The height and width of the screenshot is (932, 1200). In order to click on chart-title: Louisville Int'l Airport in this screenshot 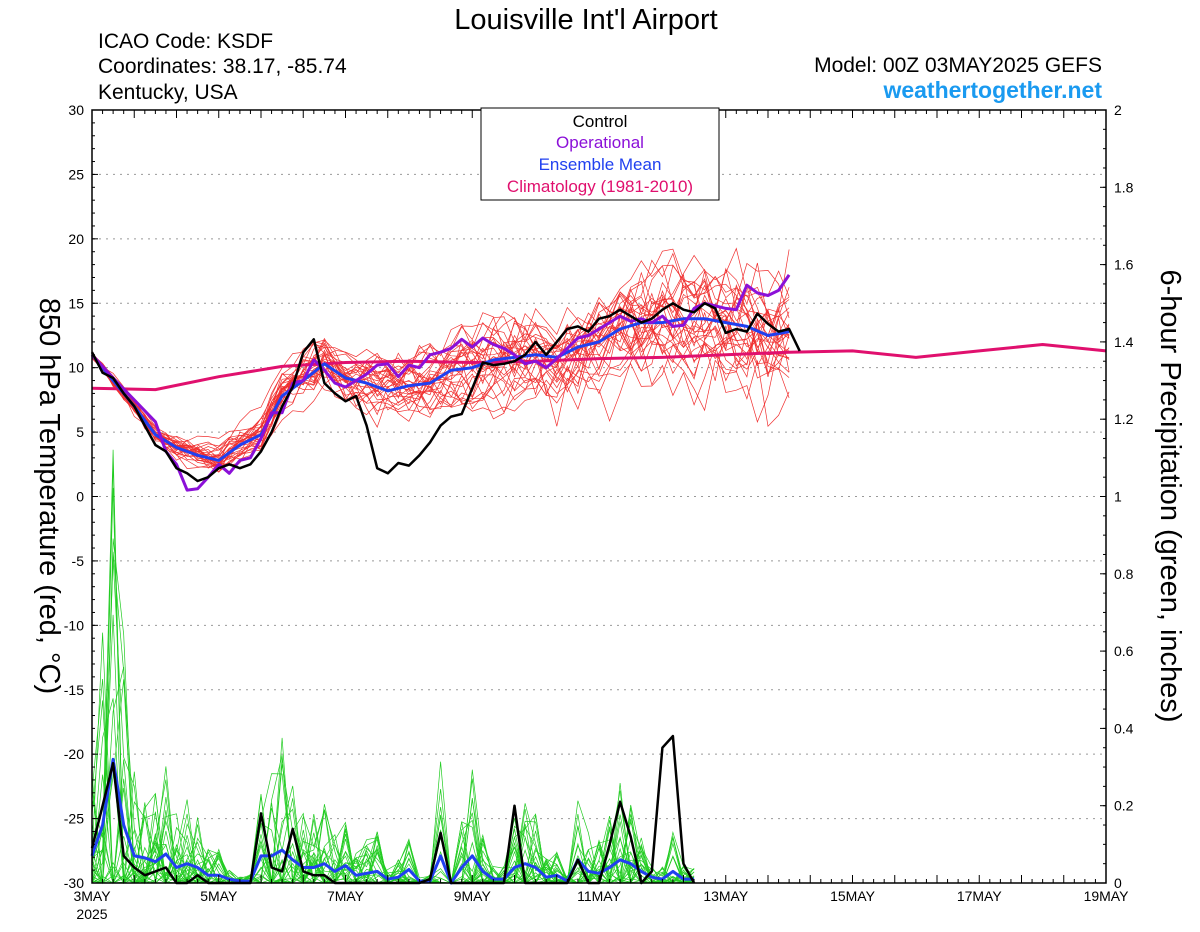, I will do `click(585, 20)`.